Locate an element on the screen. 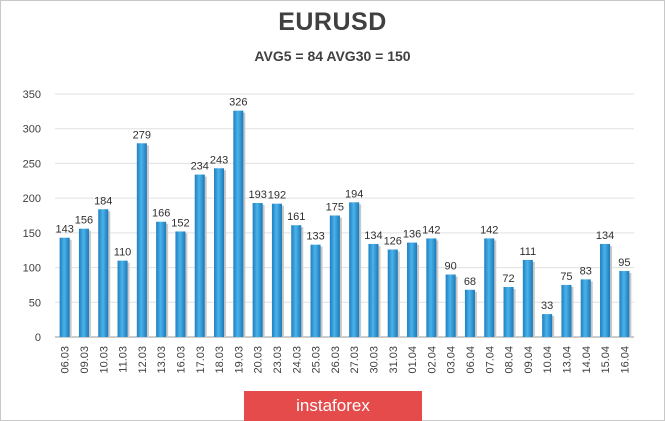  x-tick-label: 06.04 is located at coordinates (471, 360).